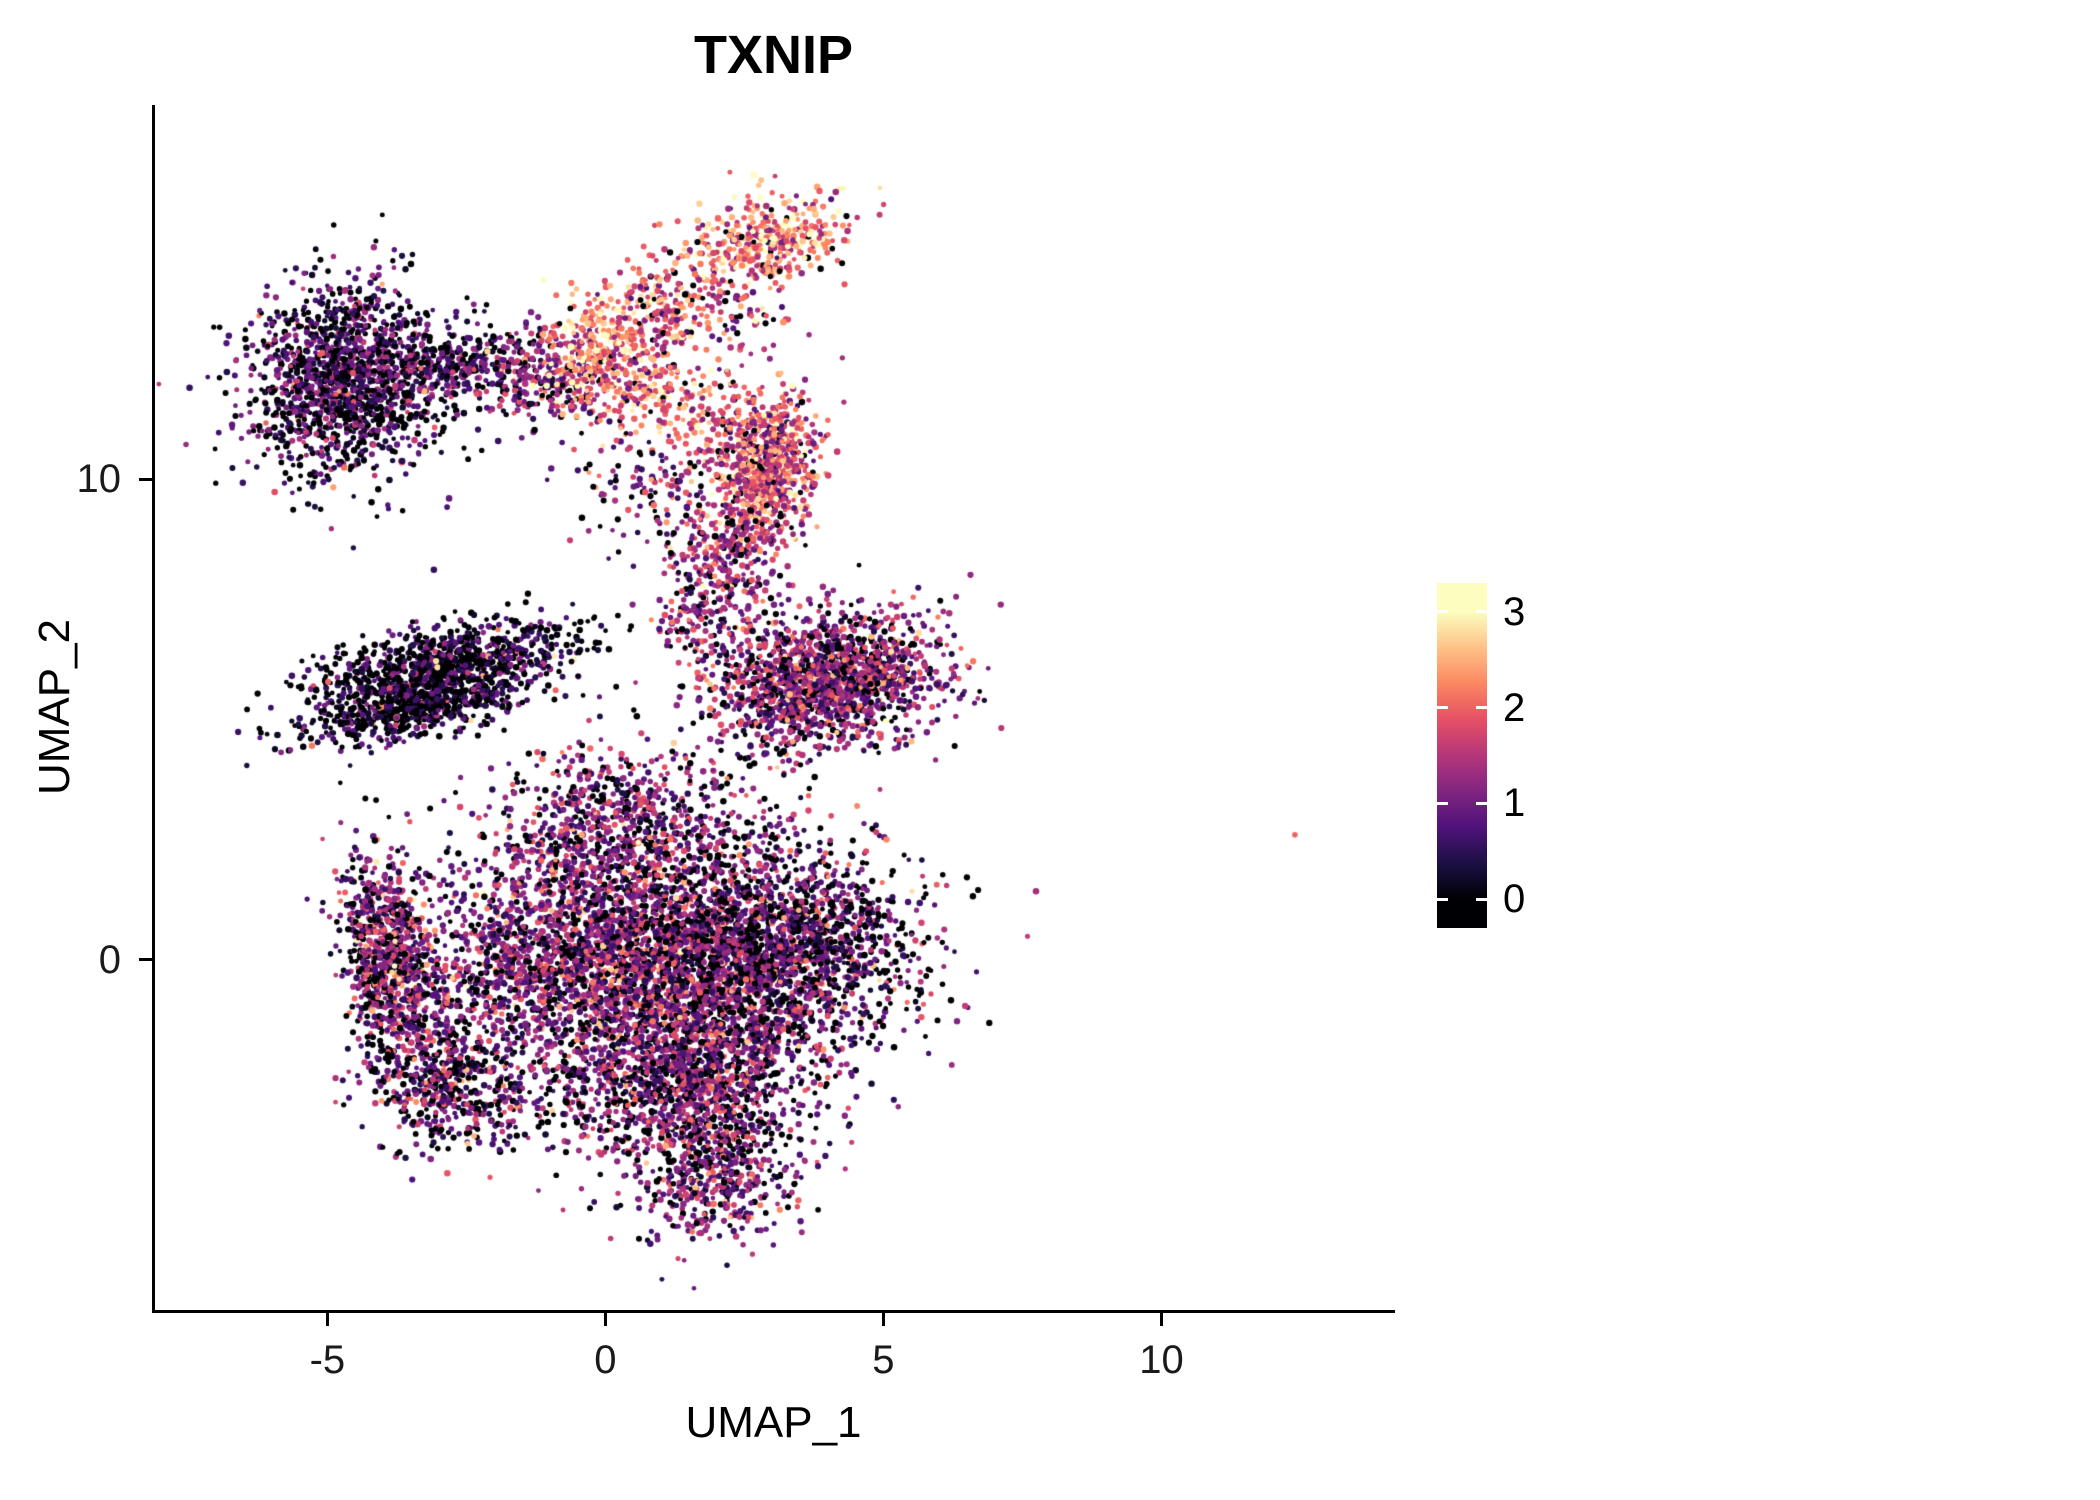 This screenshot has height=1500, width=2100. I want to click on x-axis-title: UMAP_1, so click(773, 1422).